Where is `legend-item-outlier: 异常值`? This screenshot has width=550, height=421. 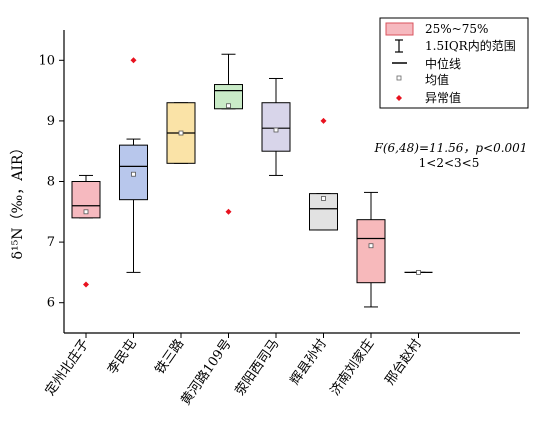
legend-item-outlier: 异常值 is located at coordinates (443, 97).